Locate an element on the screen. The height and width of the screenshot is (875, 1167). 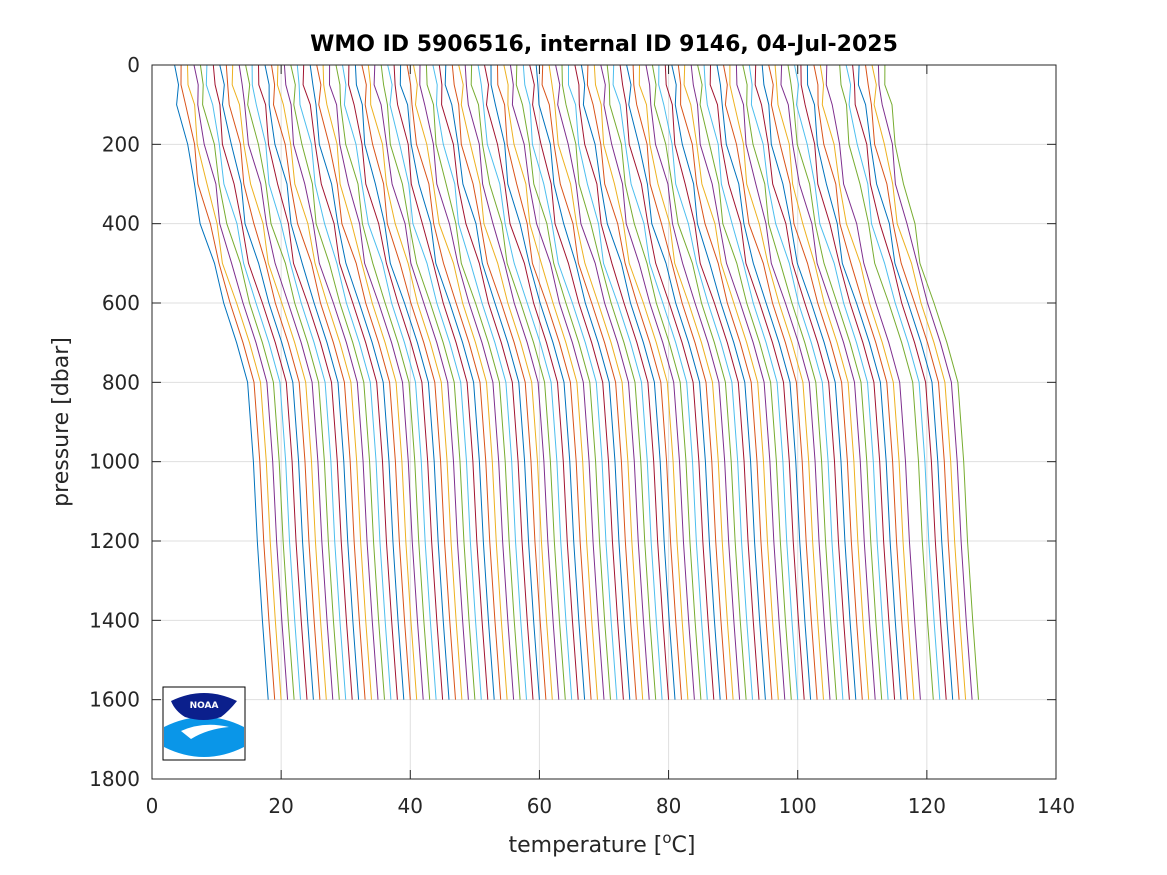
noaa-logo: NOAA is located at coordinates (204, 723).